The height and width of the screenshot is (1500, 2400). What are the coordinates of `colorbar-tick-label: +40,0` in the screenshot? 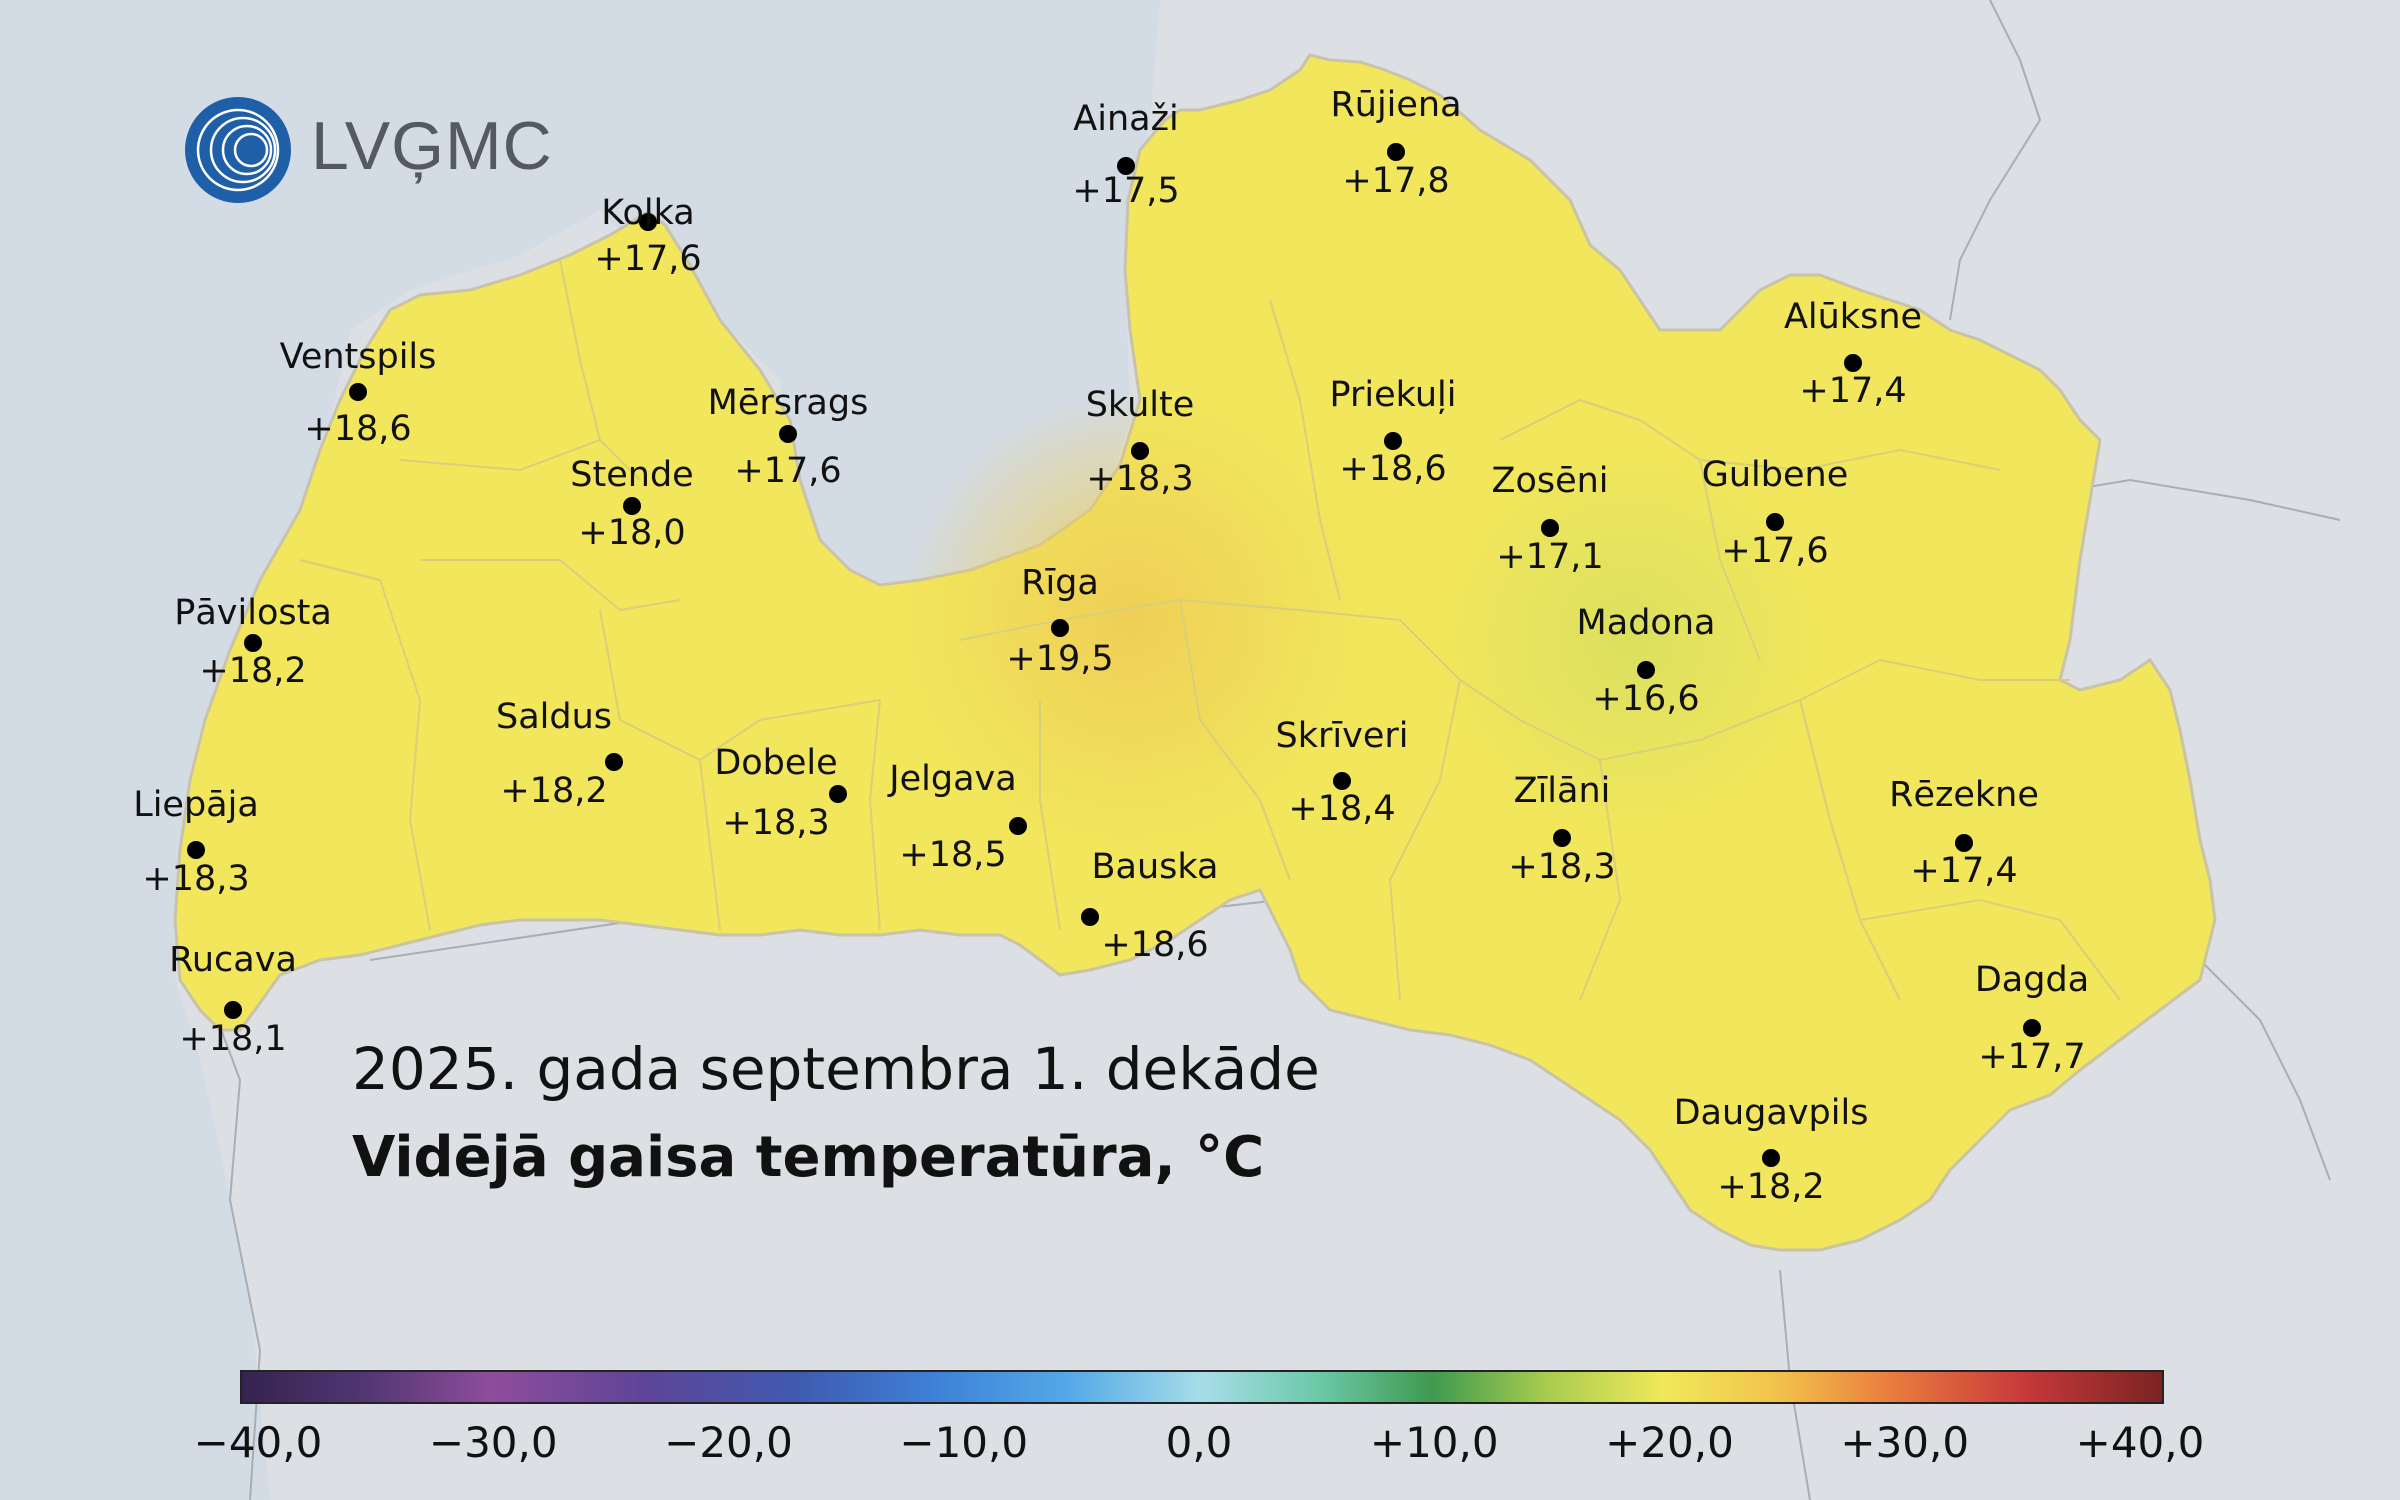 It's located at (2140, 1442).